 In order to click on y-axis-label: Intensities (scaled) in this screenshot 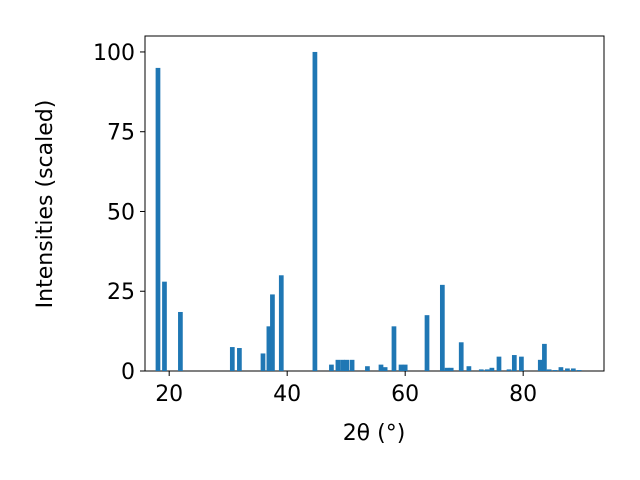, I will do `click(45, 204)`.